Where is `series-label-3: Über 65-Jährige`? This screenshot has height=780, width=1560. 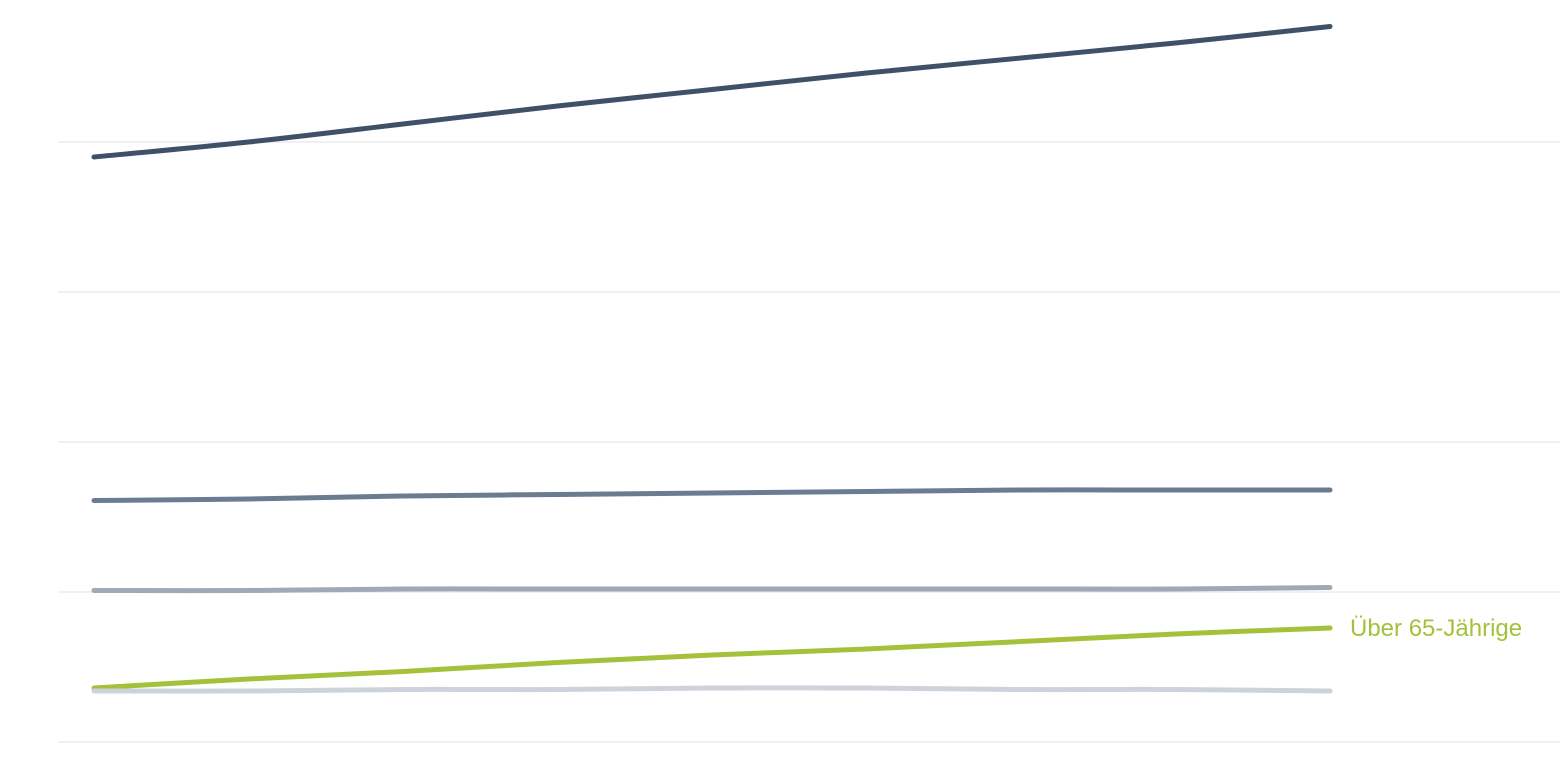 series-label-3: Über 65-Jährige is located at coordinates (1436, 628).